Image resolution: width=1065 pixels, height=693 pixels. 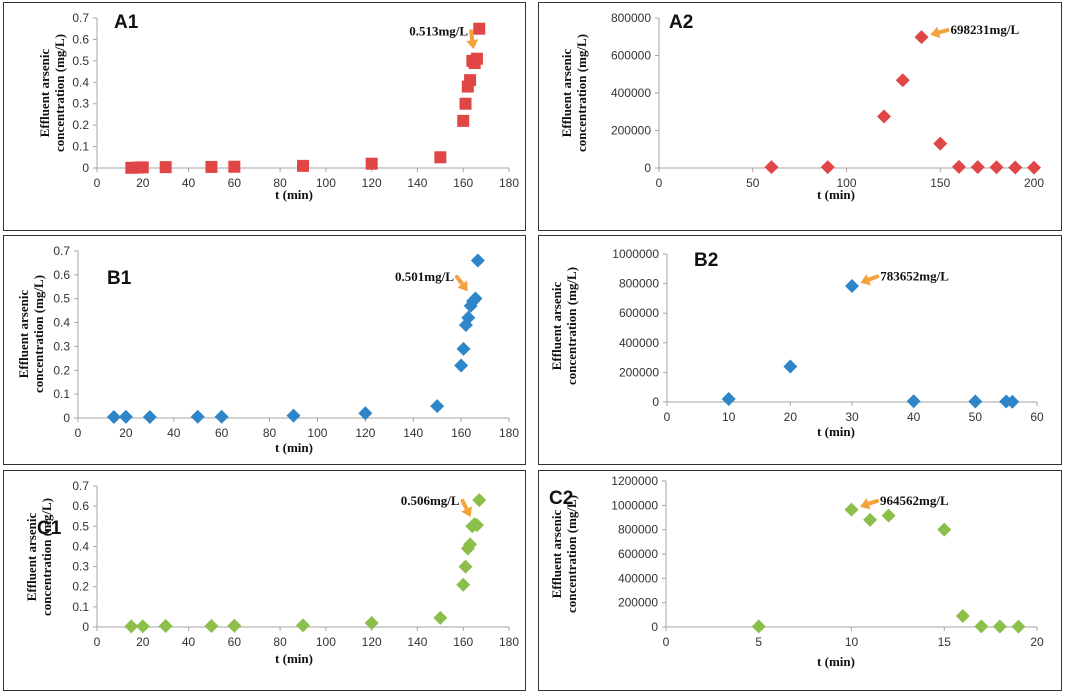 What do you see at coordinates (413, 433) in the screenshot?
I see `x-tick-label: 140` at bounding box center [413, 433].